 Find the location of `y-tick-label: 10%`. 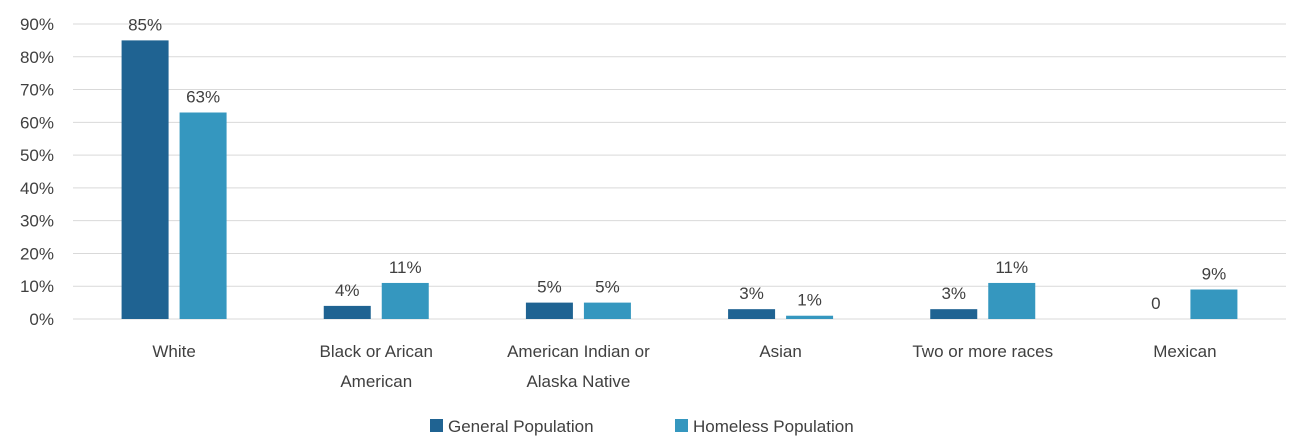

y-tick-label: 10% is located at coordinates (37, 286).